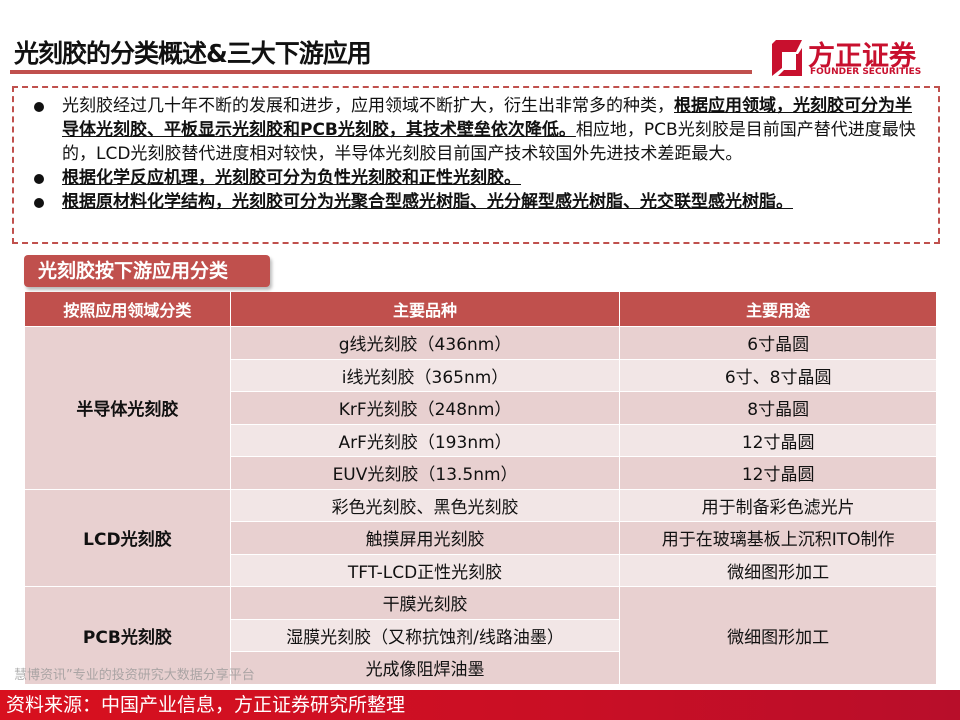 This screenshot has width=960, height=720. Describe the element at coordinates (425, 440) in the screenshot. I see `variety-cell: ArF光刻胶（193nm）` at that location.